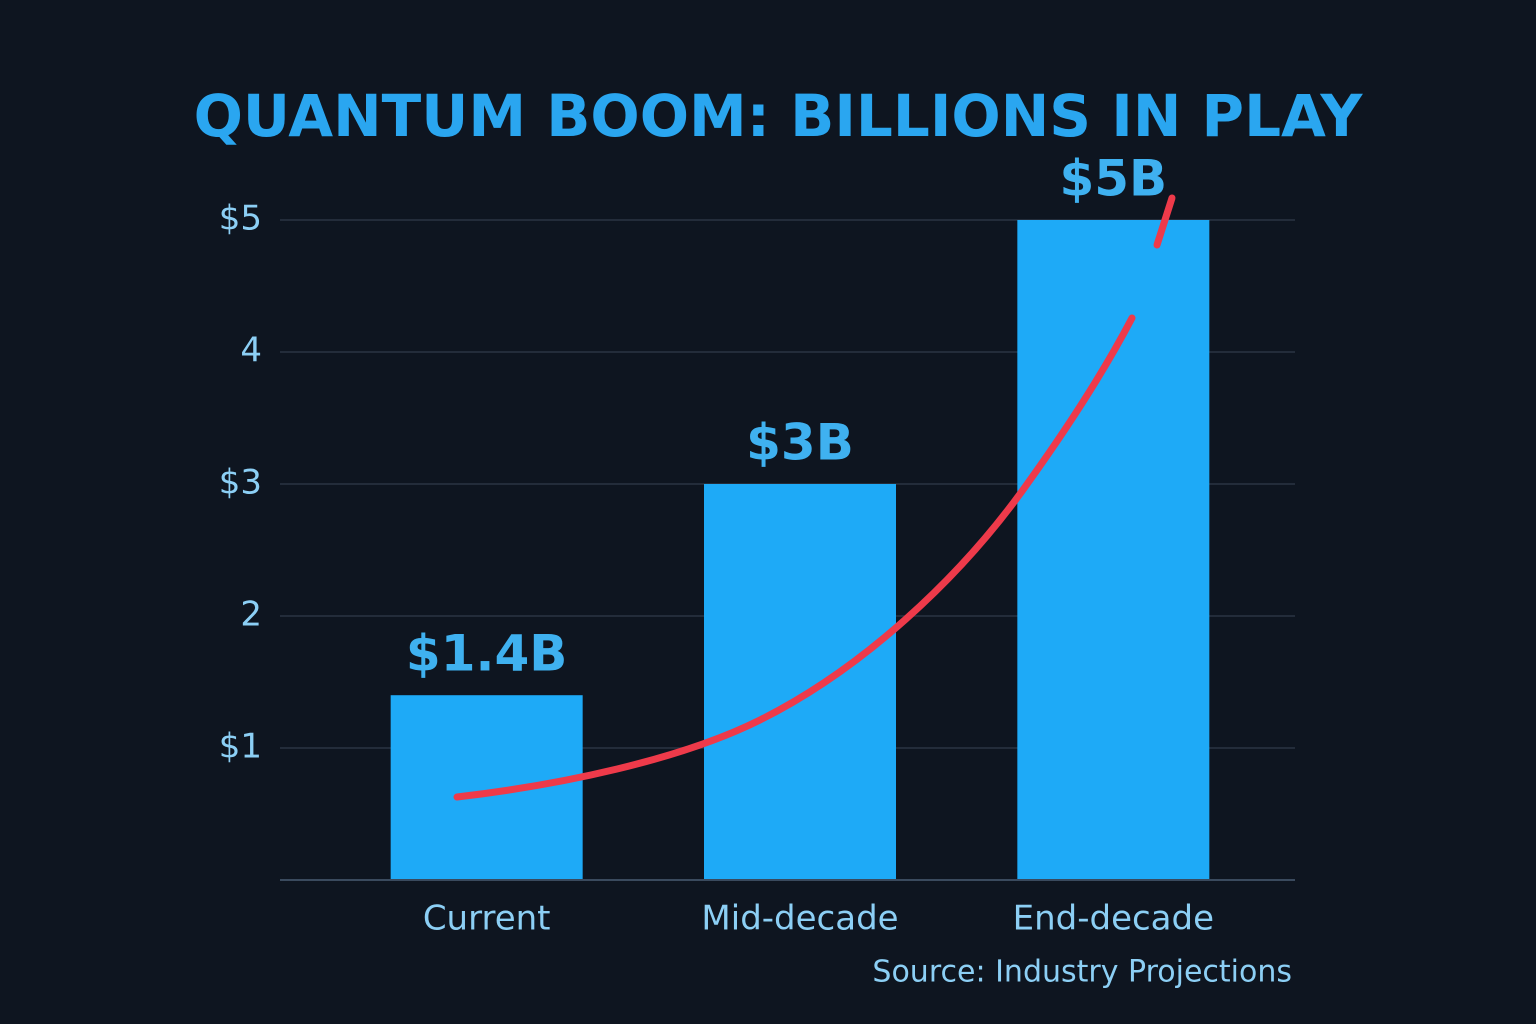 The image size is (1536, 1024). What do you see at coordinates (240, 219) in the screenshot?
I see `y-tick-label: $5` at bounding box center [240, 219].